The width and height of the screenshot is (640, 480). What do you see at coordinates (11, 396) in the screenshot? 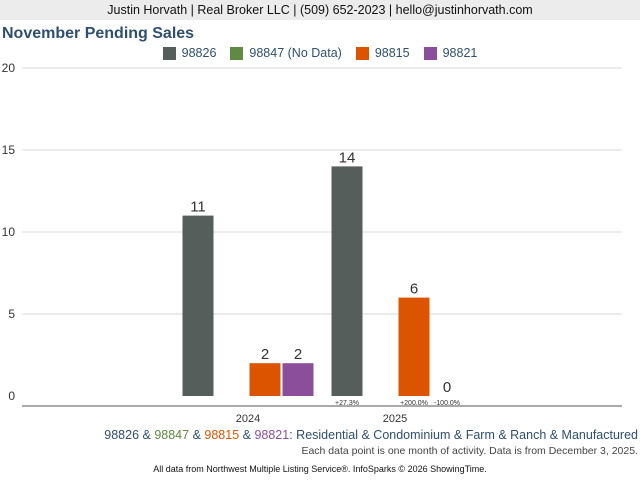
I see `y-tick-label: 0` at bounding box center [11, 396].